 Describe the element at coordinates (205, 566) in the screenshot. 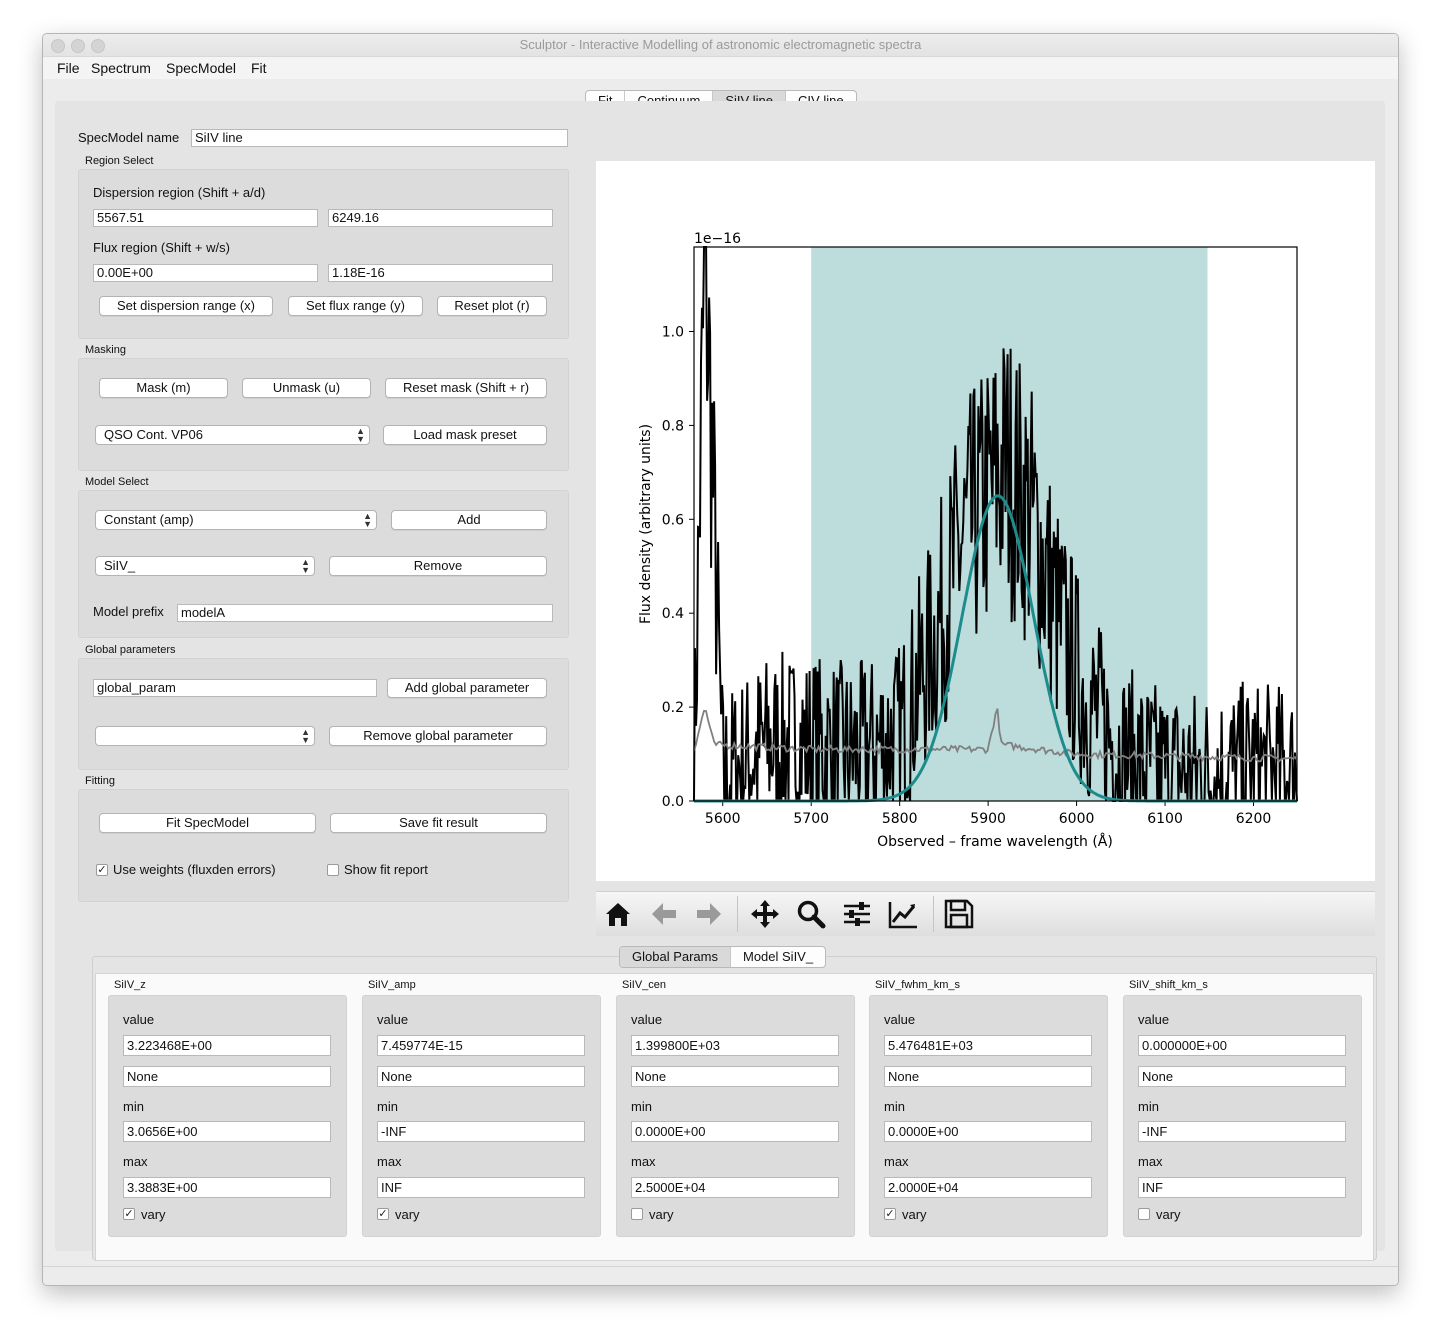

I see `model-list-select: SiIV_ ▲ ▼` at that location.